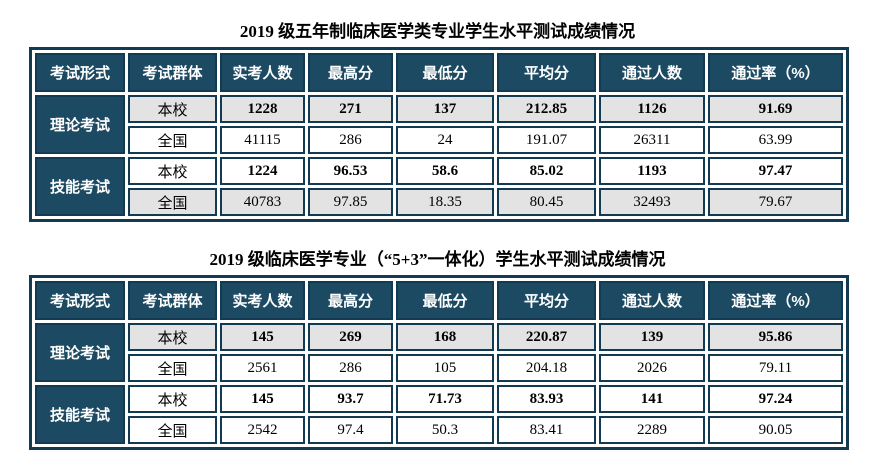  Describe the element at coordinates (546, 368) in the screenshot. I see `value-cell: 204.18` at that location.